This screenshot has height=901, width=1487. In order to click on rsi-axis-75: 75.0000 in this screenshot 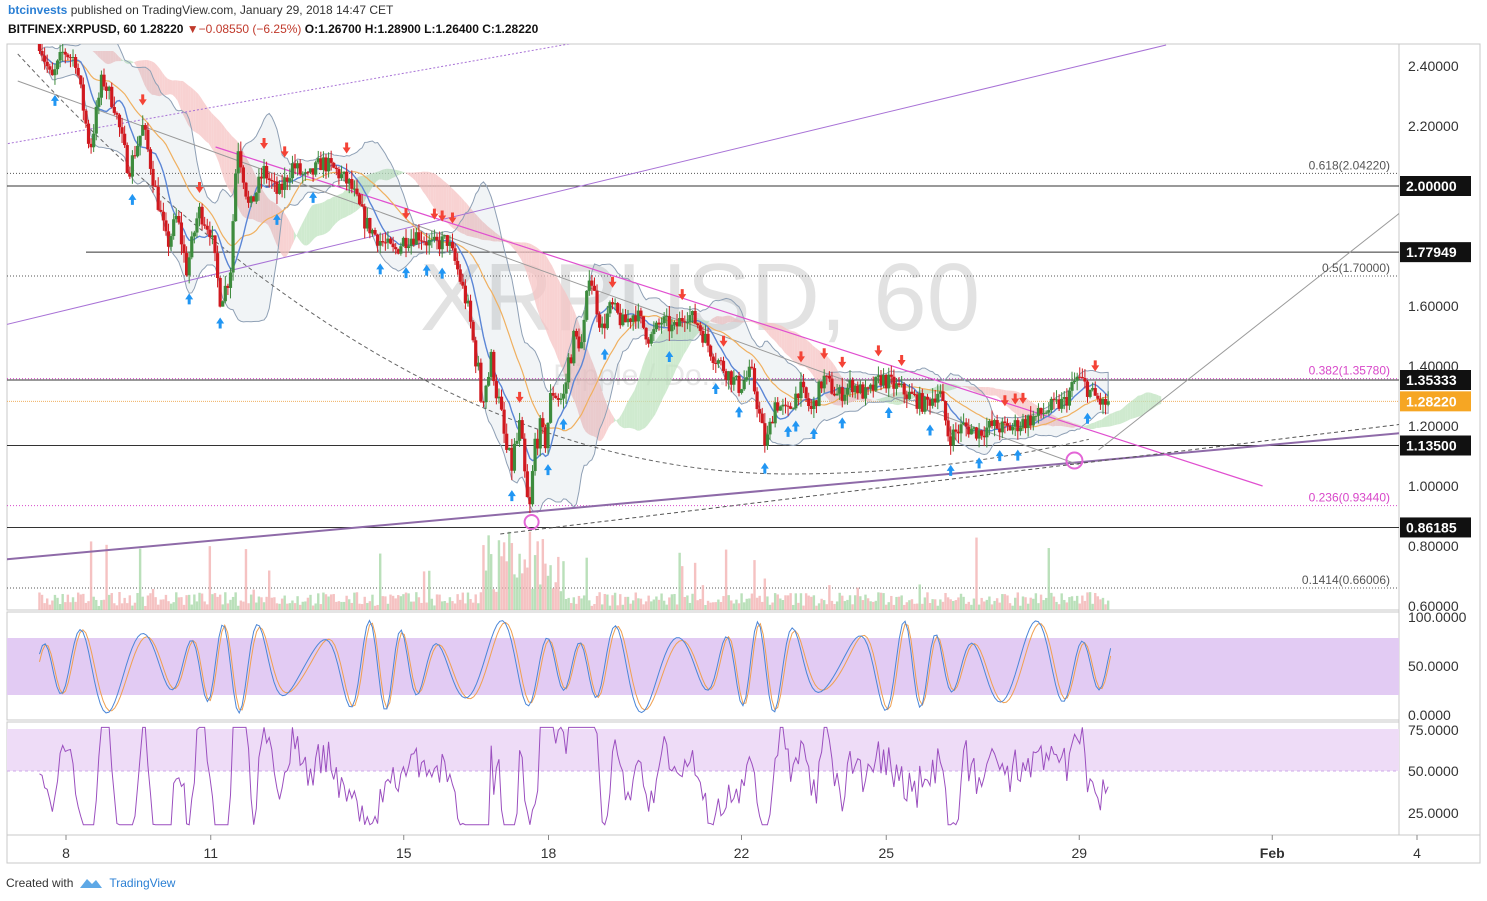, I will do `click(1433, 730)`.